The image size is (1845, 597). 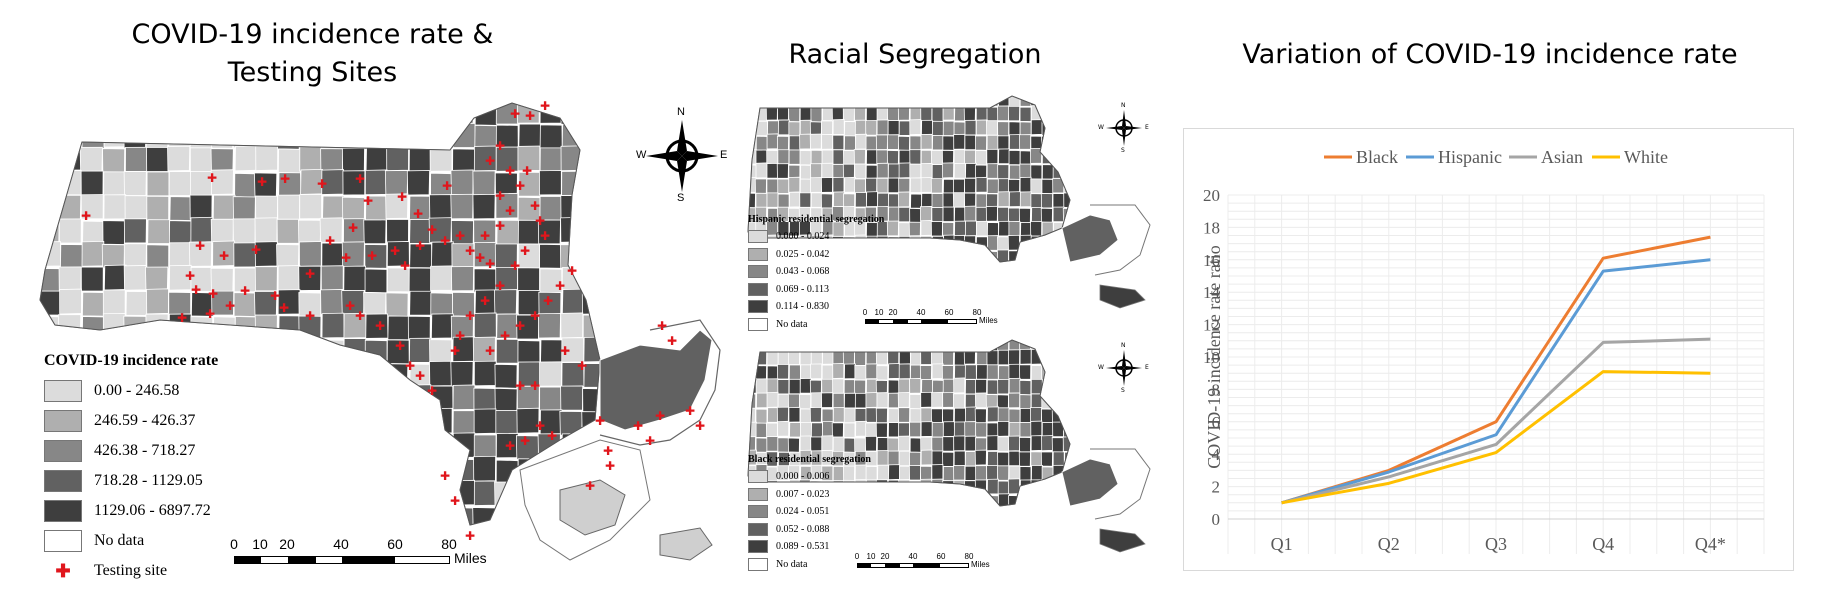 I want to click on scale-tick-label: 10, so click(x=871, y=556).